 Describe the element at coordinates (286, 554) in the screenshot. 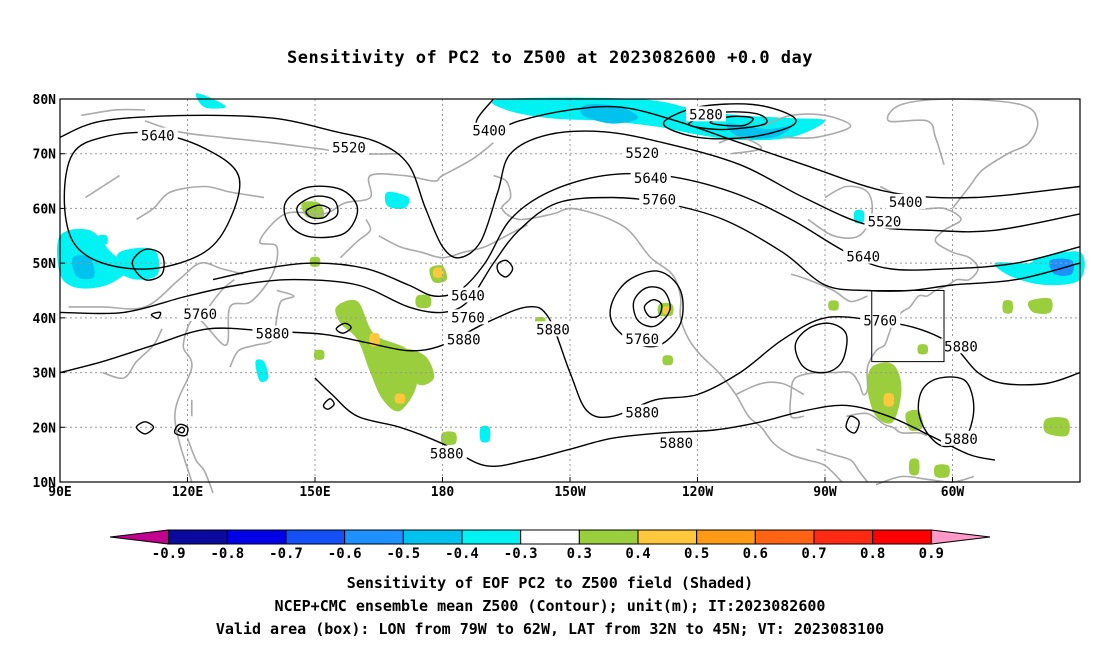

I see `colorbar-label: -0.7` at that location.